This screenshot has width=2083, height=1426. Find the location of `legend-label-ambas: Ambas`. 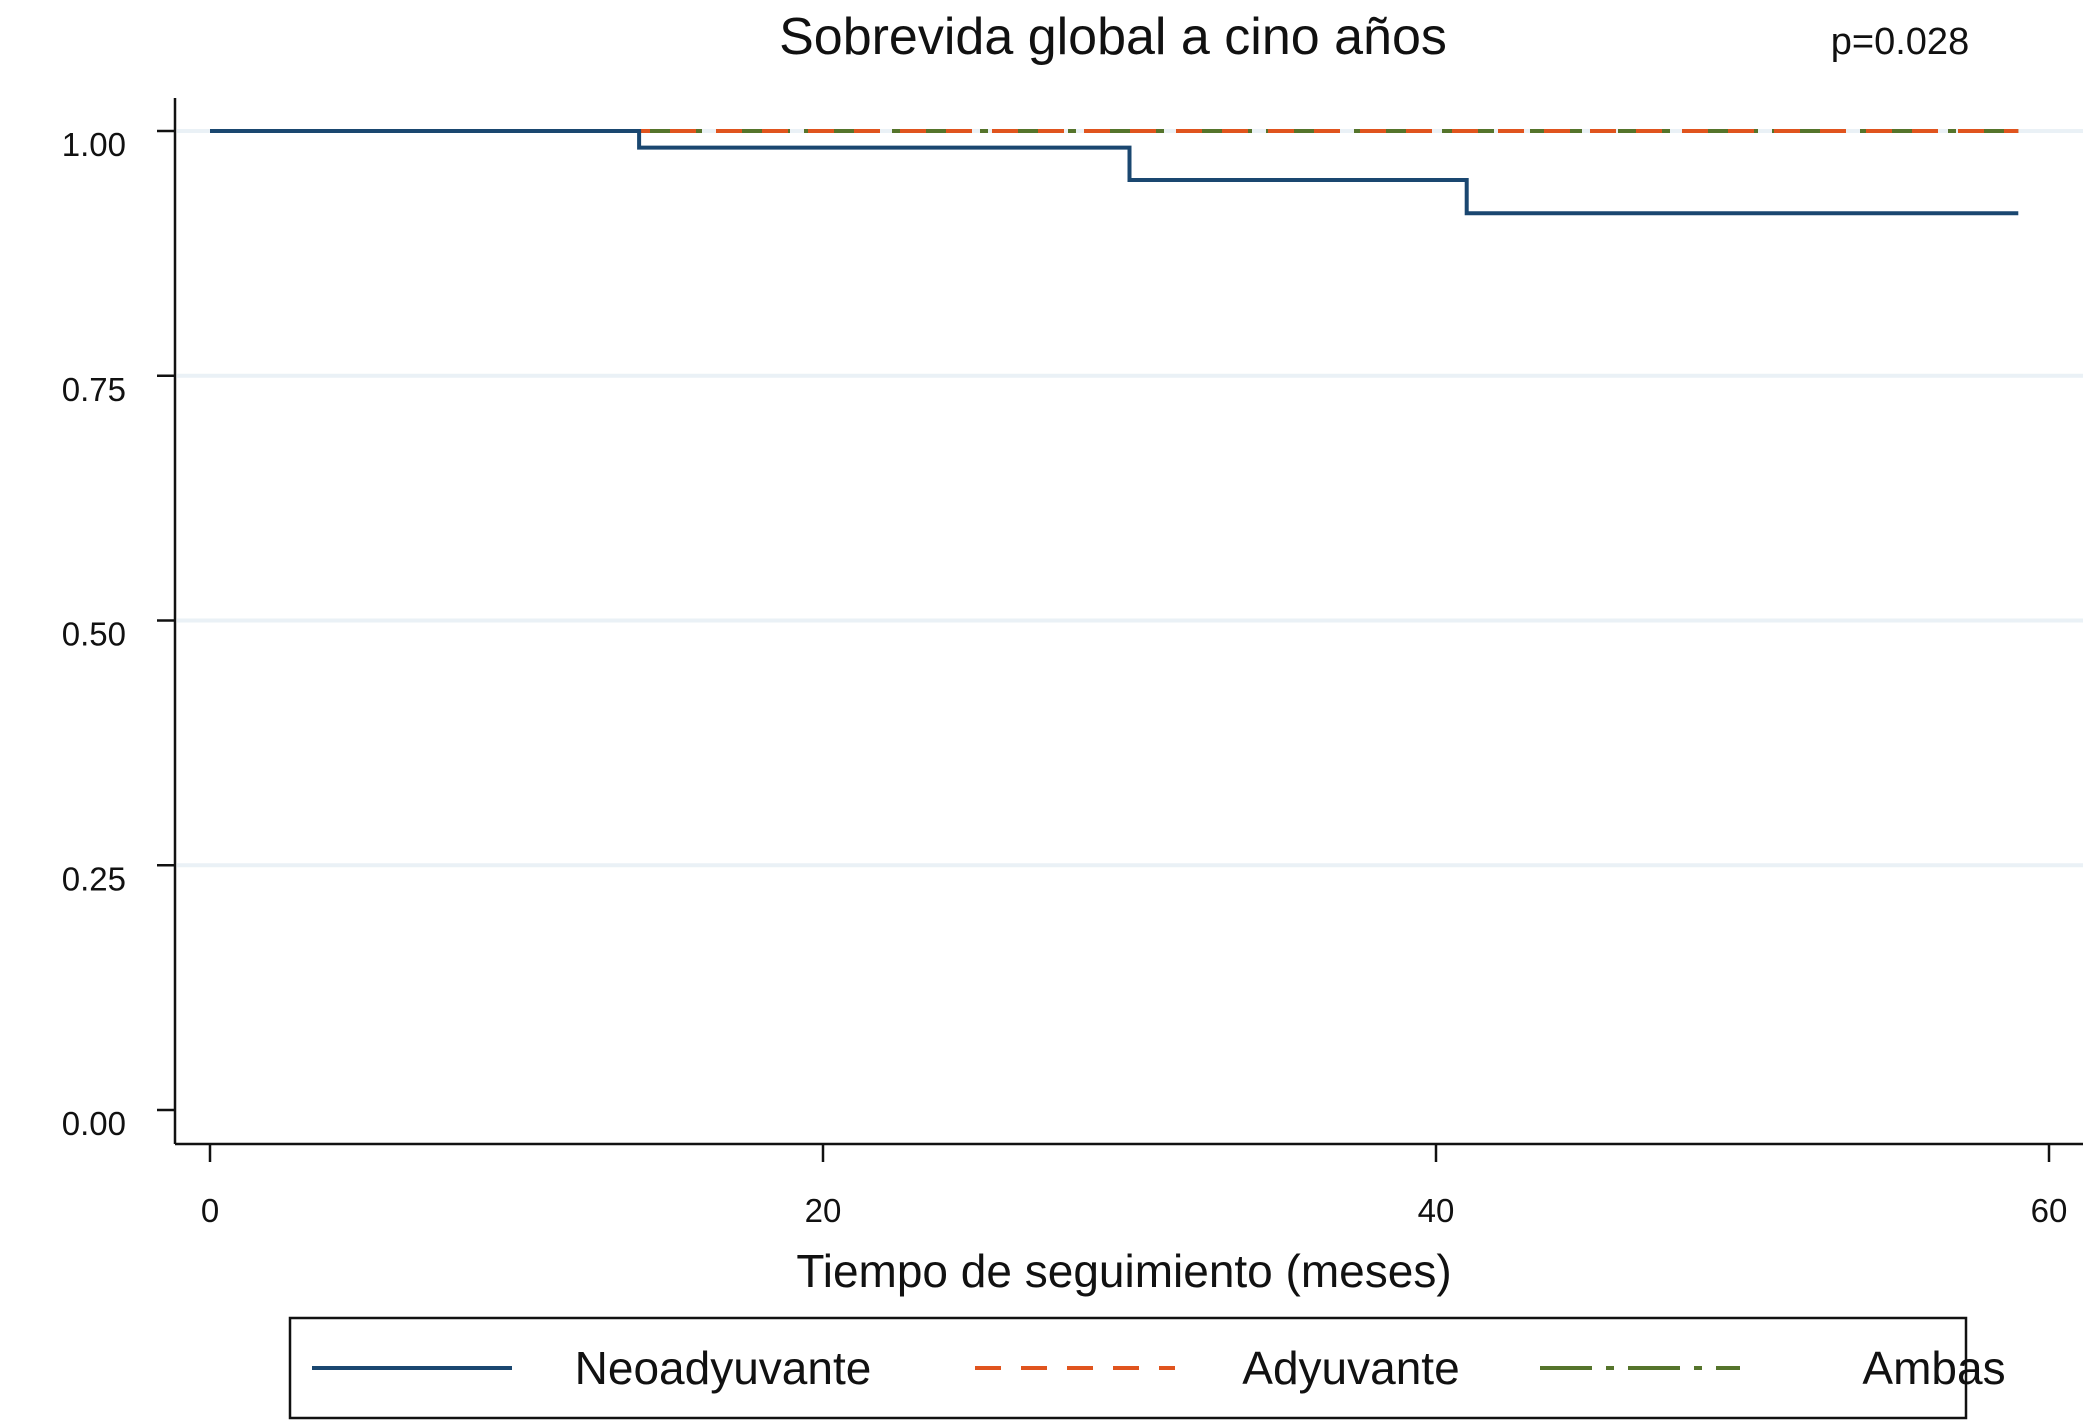

legend-label-ambas: Ambas is located at coordinates (1933, 1368).